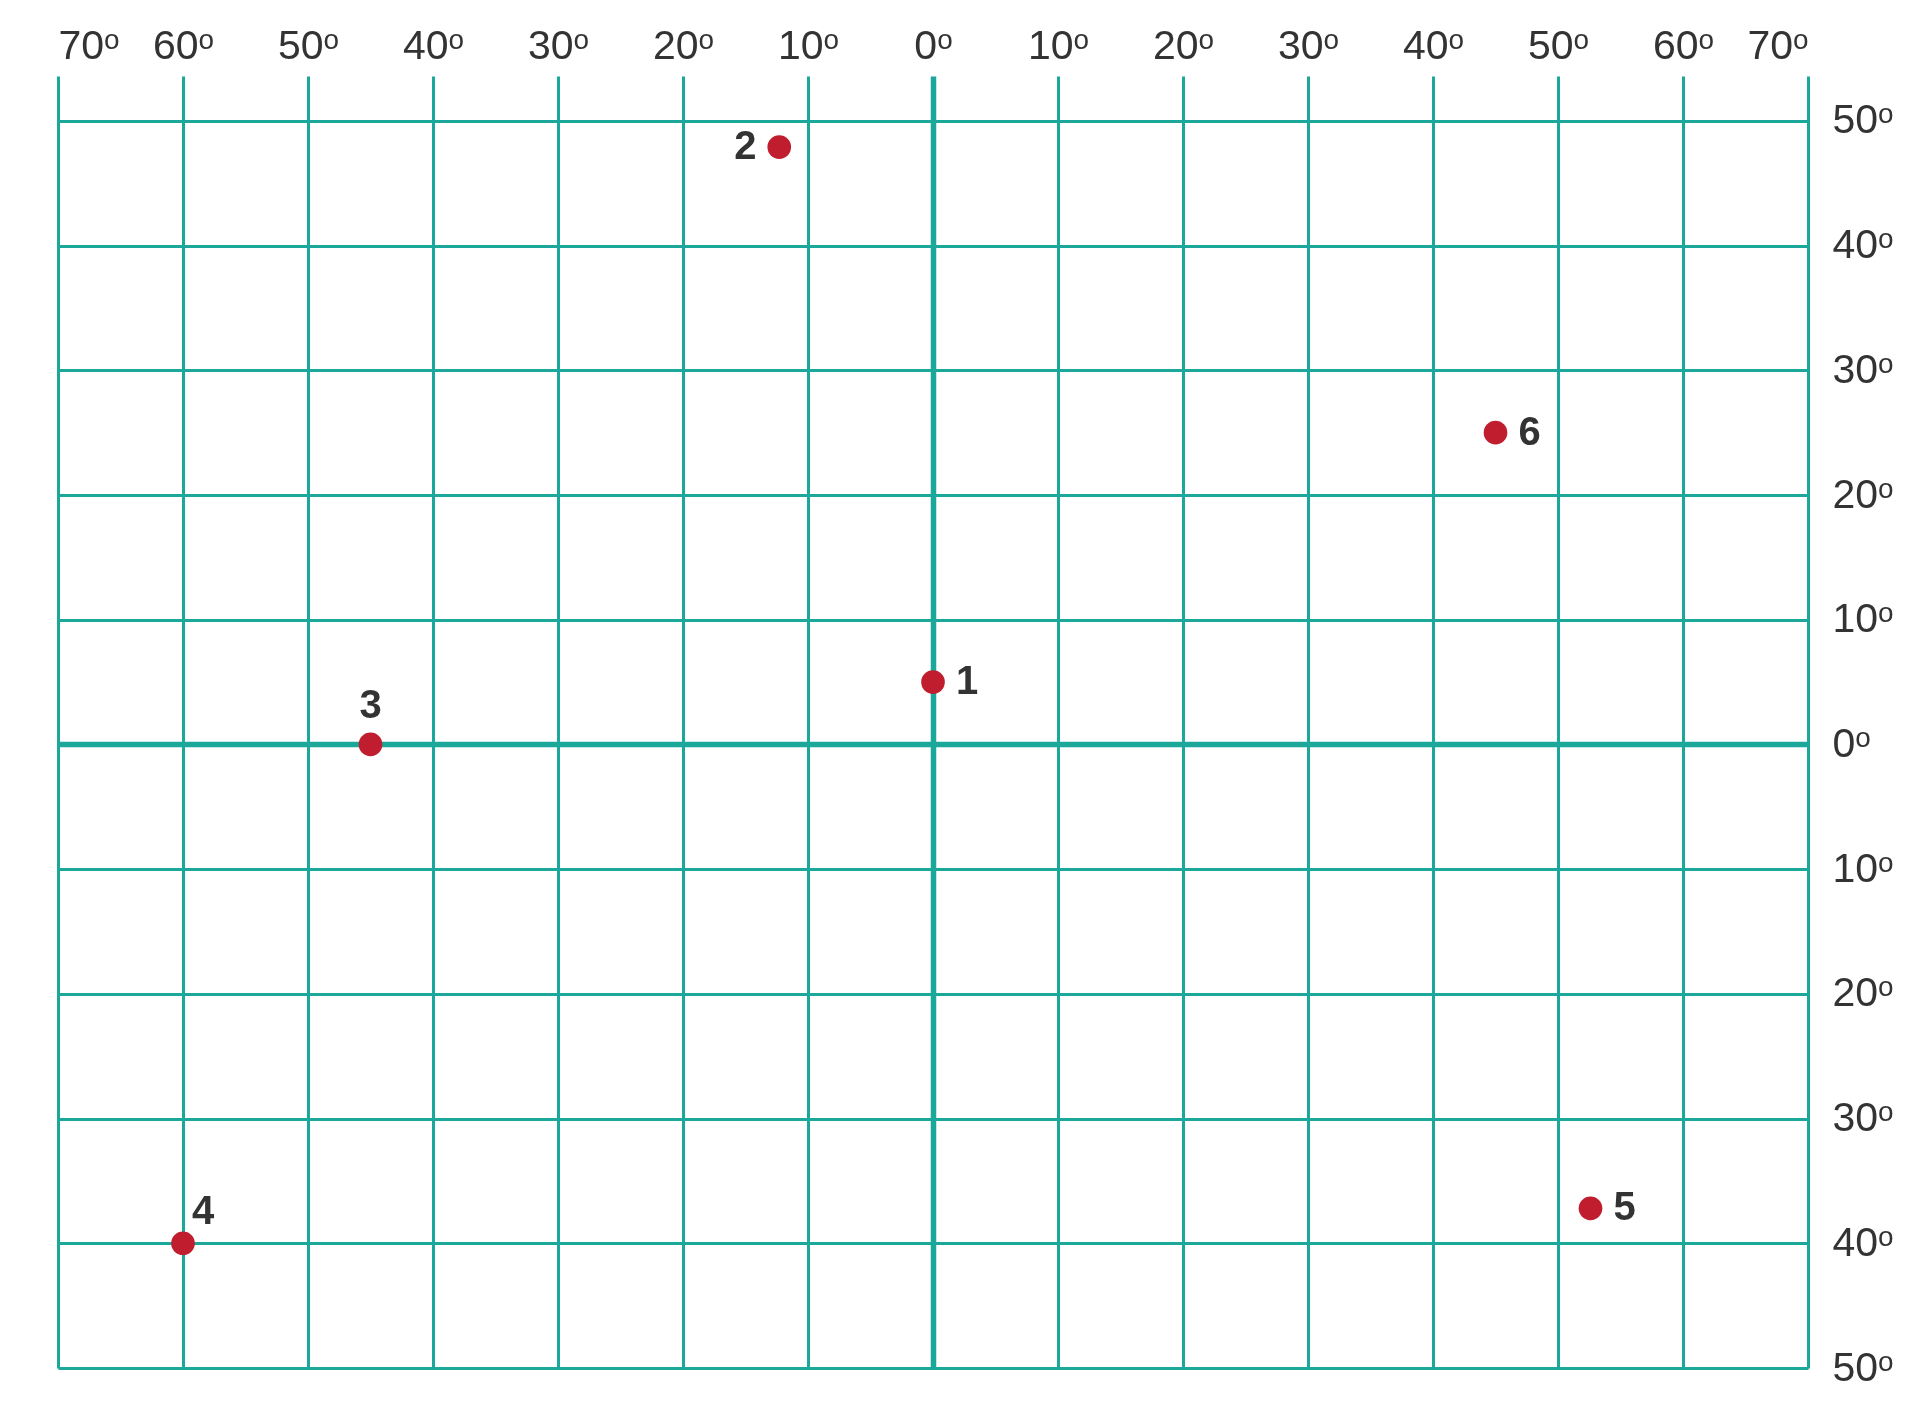  Describe the element at coordinates (967, 680) in the screenshot. I see `annotation: 1` at that location.